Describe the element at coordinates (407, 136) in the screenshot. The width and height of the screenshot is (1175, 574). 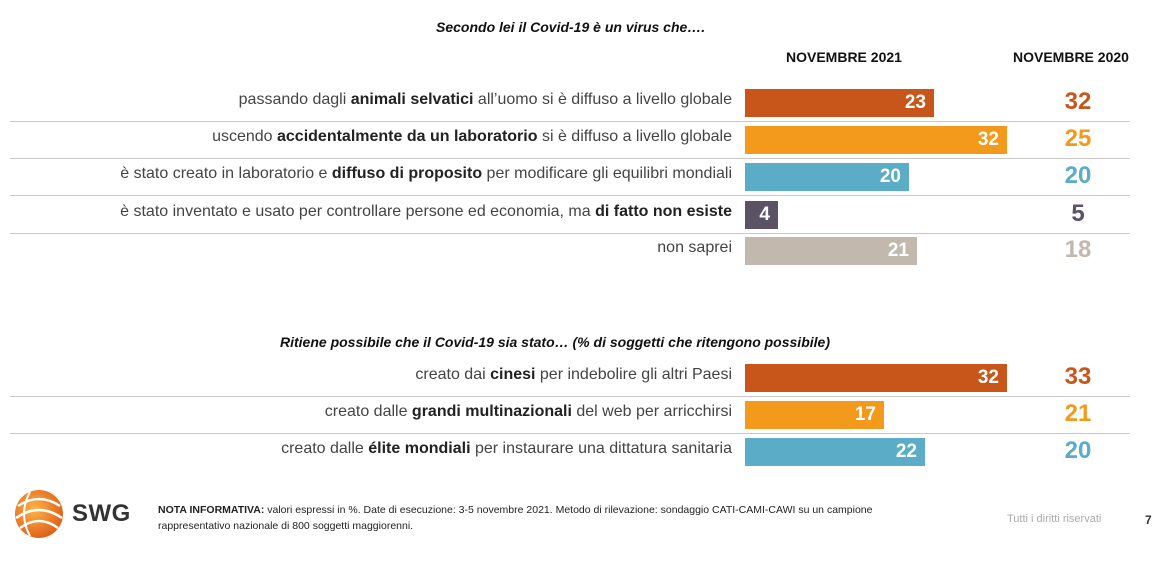
I see `row-label-bold: accidentalmente da un laboratorio` at that location.